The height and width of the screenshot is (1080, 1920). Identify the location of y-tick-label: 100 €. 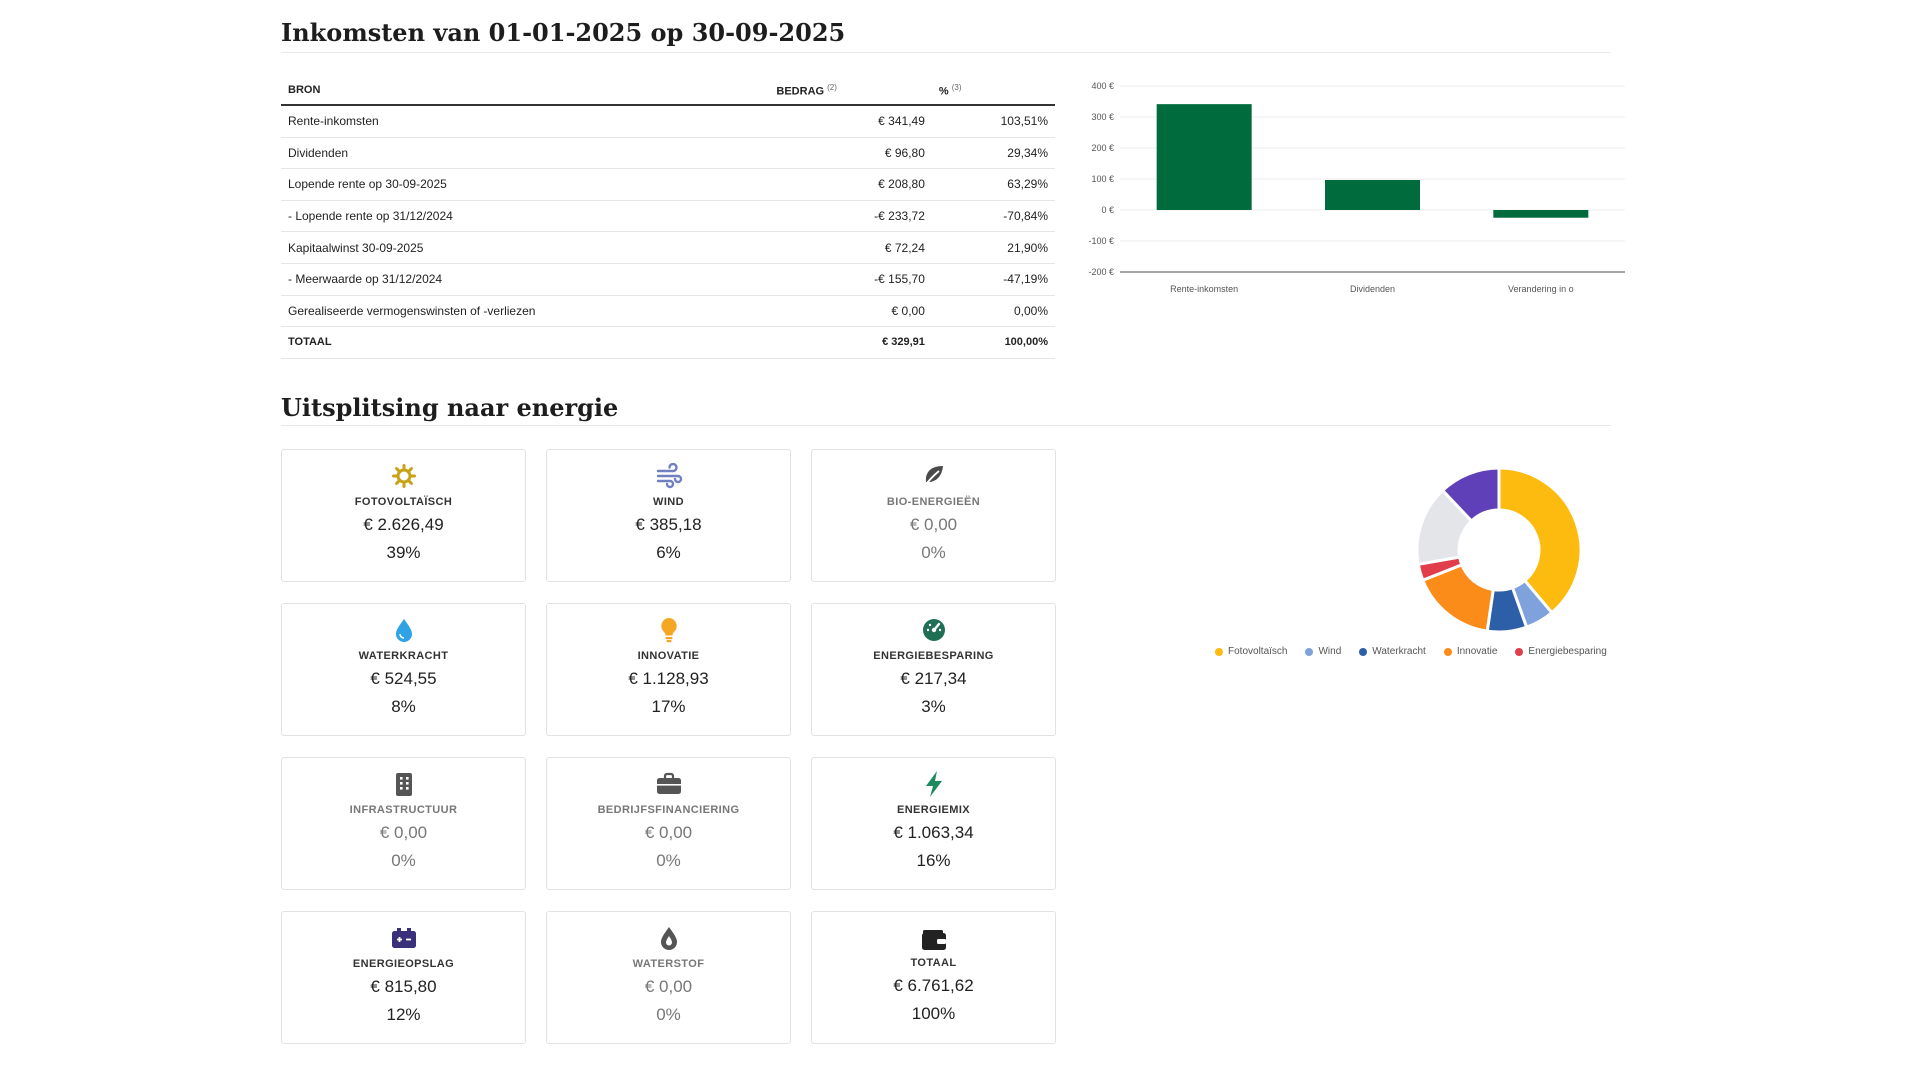
(1102, 179).